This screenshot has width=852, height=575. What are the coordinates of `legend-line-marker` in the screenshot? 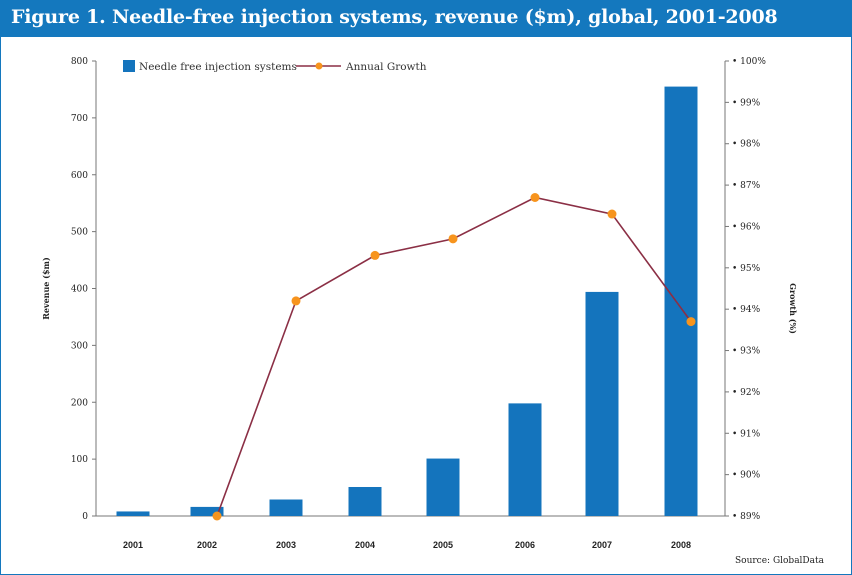 It's located at (319, 66).